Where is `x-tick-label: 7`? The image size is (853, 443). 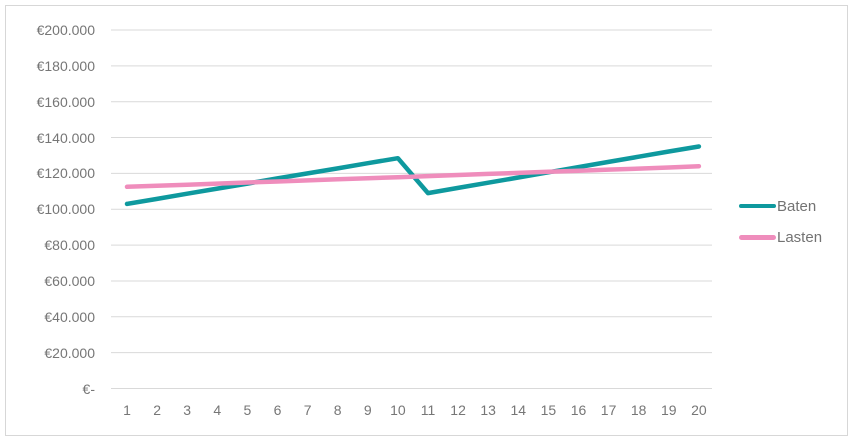
x-tick-label: 7 is located at coordinates (307, 410).